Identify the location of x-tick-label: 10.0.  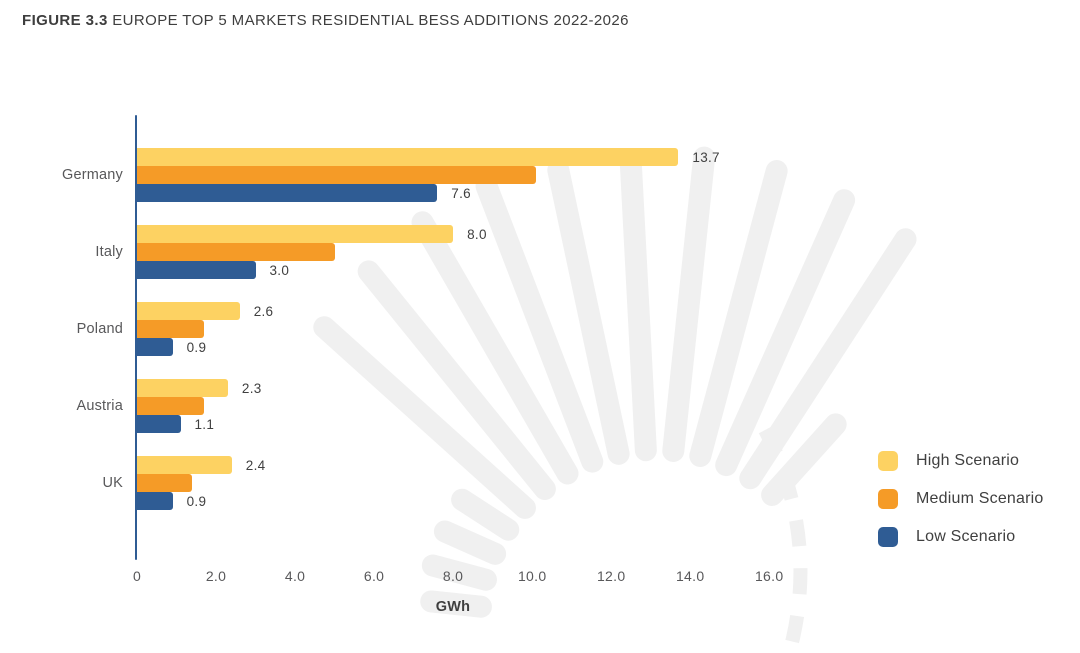
(532, 576).